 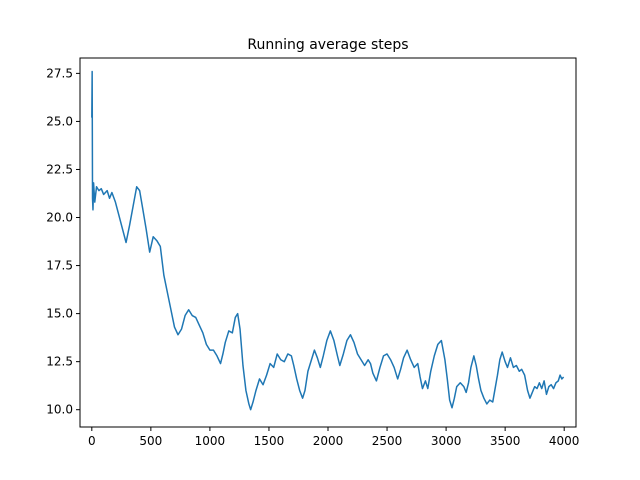 I want to click on y-tick-label: 10.0, so click(x=59, y=410).